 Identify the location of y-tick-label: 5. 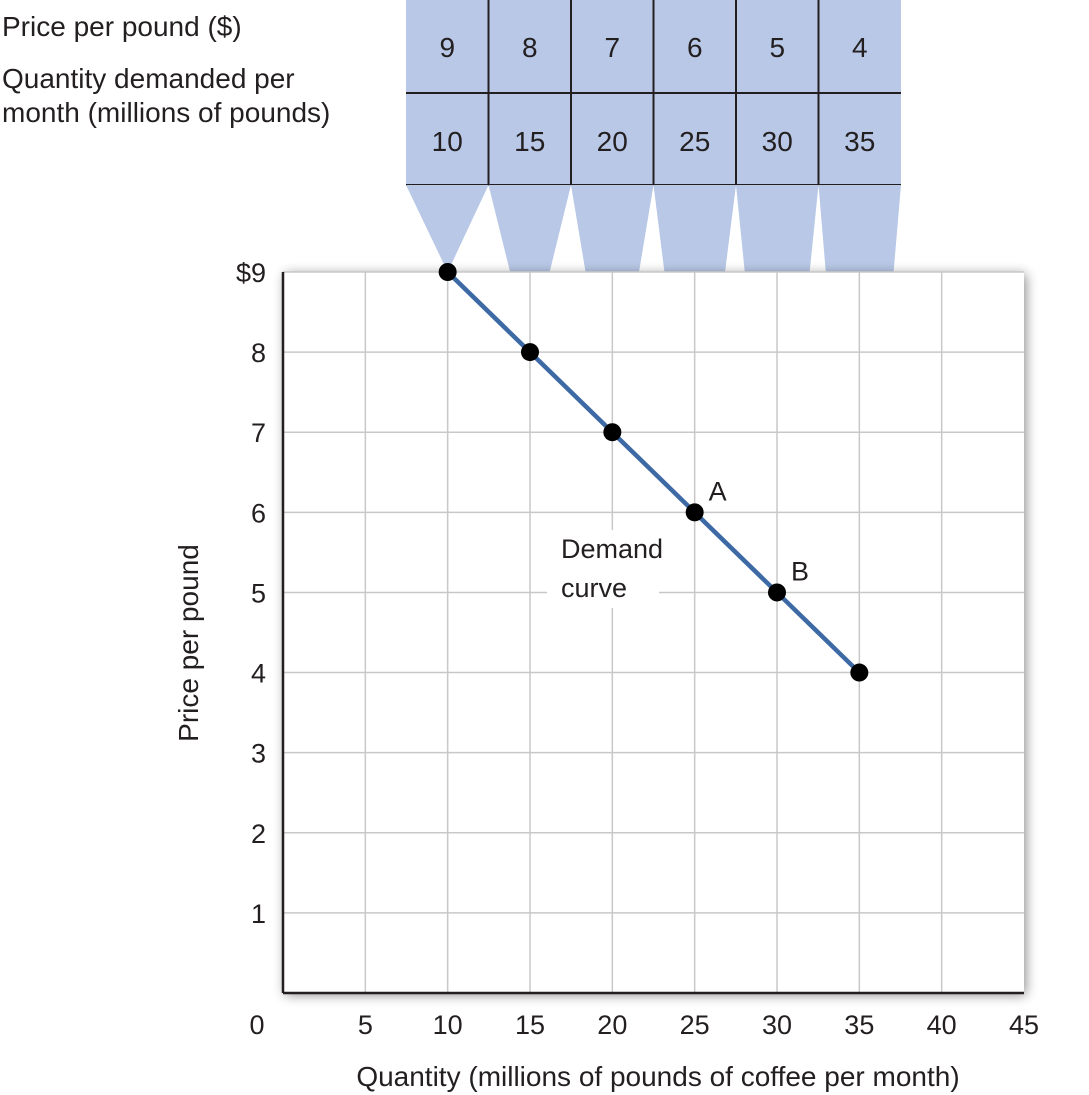
(258, 593).